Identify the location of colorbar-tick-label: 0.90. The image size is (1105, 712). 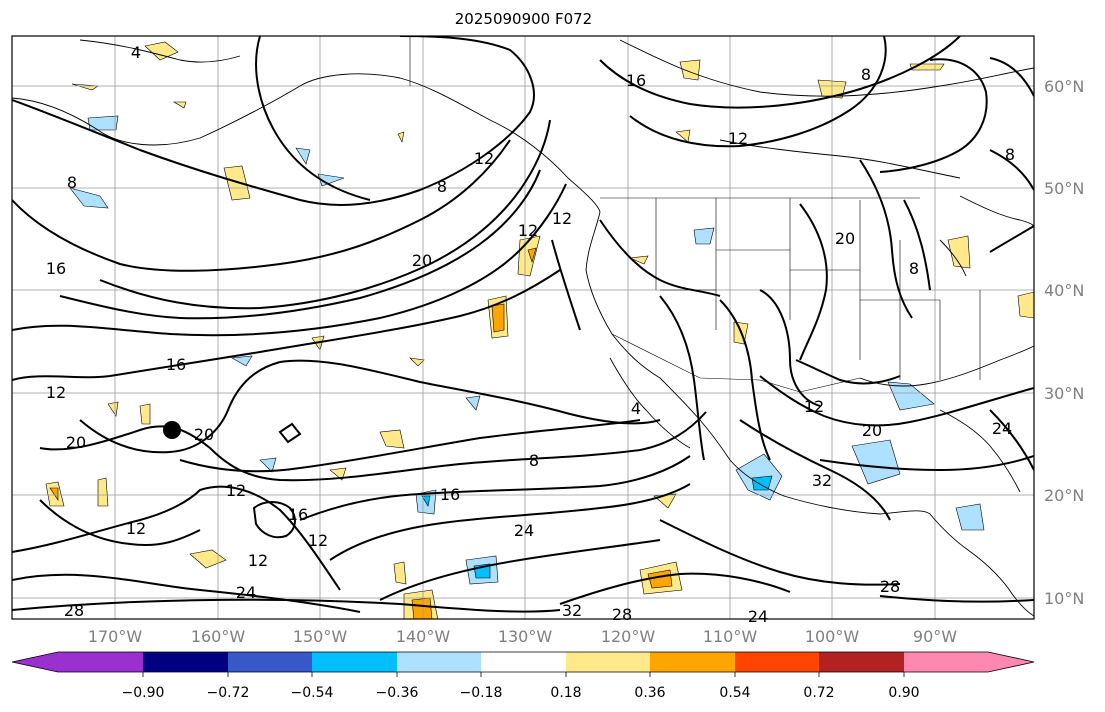
(903, 693).